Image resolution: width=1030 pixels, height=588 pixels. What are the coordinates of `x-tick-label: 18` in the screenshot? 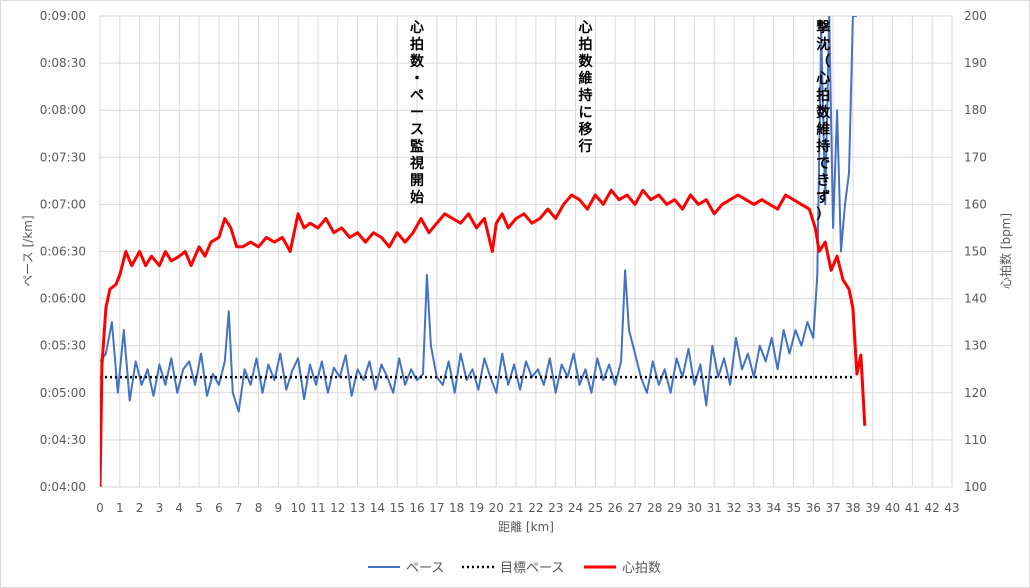 It's located at (456, 508).